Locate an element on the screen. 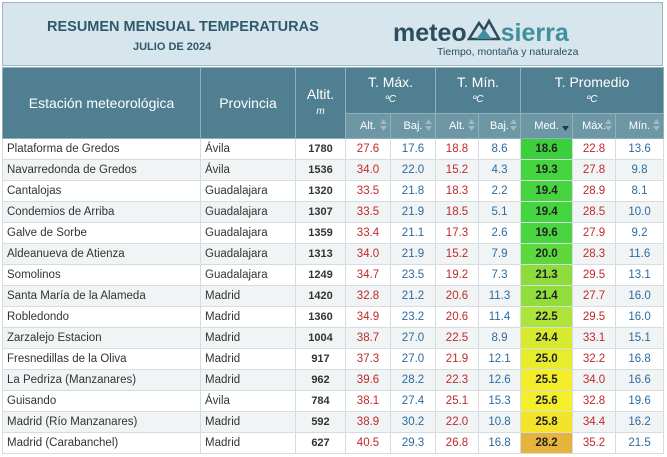  unit: ºC is located at coordinates (592, 99).